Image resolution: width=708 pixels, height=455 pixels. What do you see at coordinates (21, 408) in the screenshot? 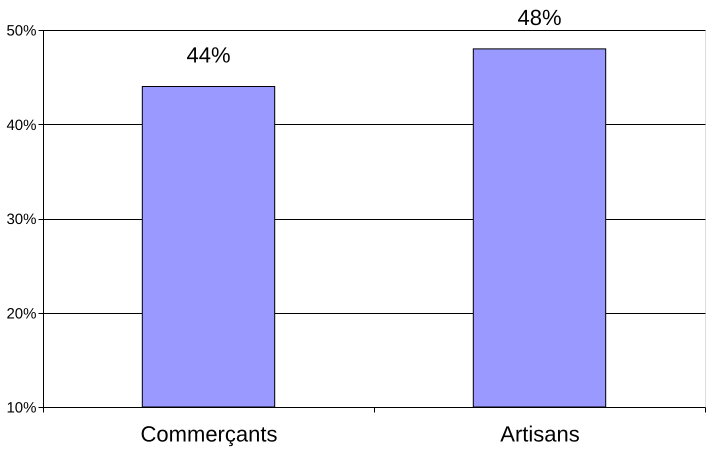
I see `y-tick-label: 10%` at bounding box center [21, 408].